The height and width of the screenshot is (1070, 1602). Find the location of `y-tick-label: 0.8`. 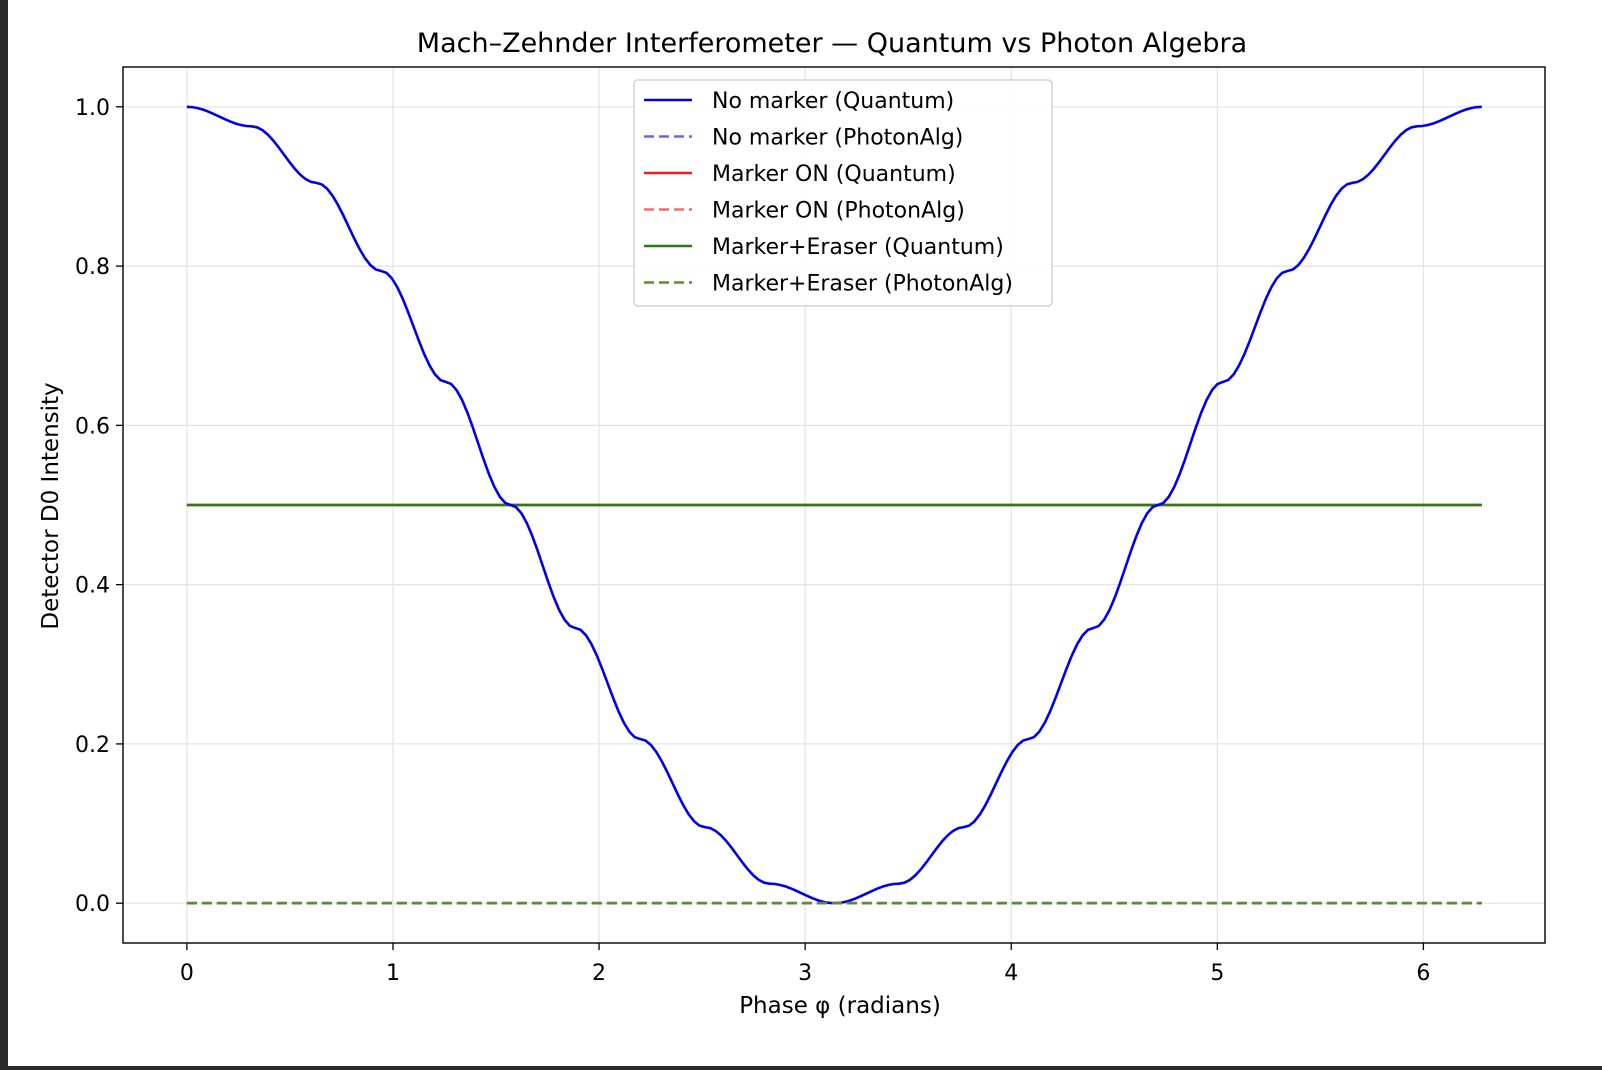

y-tick-label: 0.8 is located at coordinates (92, 267).